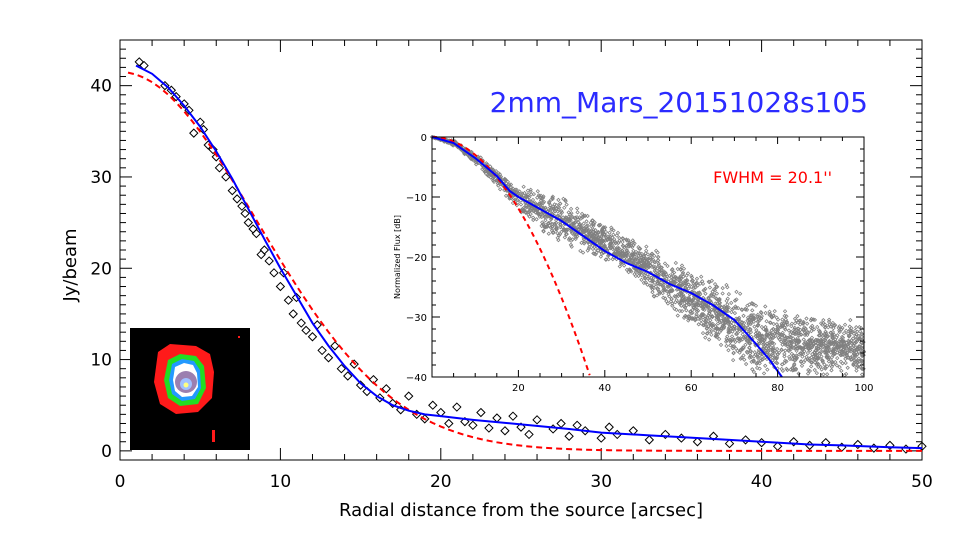  What do you see at coordinates (518, 388) in the screenshot?
I see `inset-x-tick-label: 20` at bounding box center [518, 388].